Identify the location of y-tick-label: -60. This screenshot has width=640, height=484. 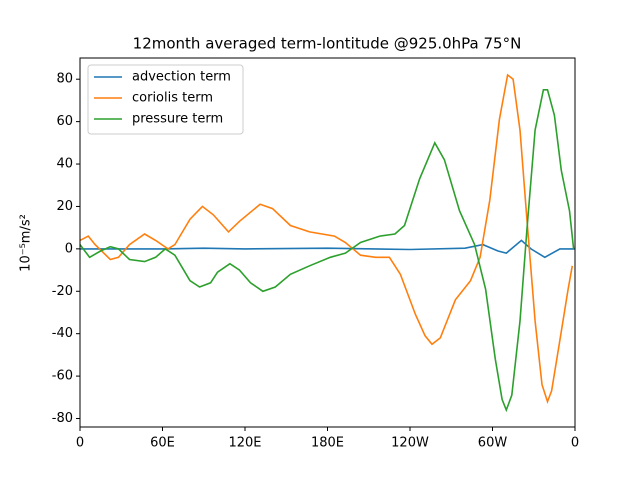
(62, 376).